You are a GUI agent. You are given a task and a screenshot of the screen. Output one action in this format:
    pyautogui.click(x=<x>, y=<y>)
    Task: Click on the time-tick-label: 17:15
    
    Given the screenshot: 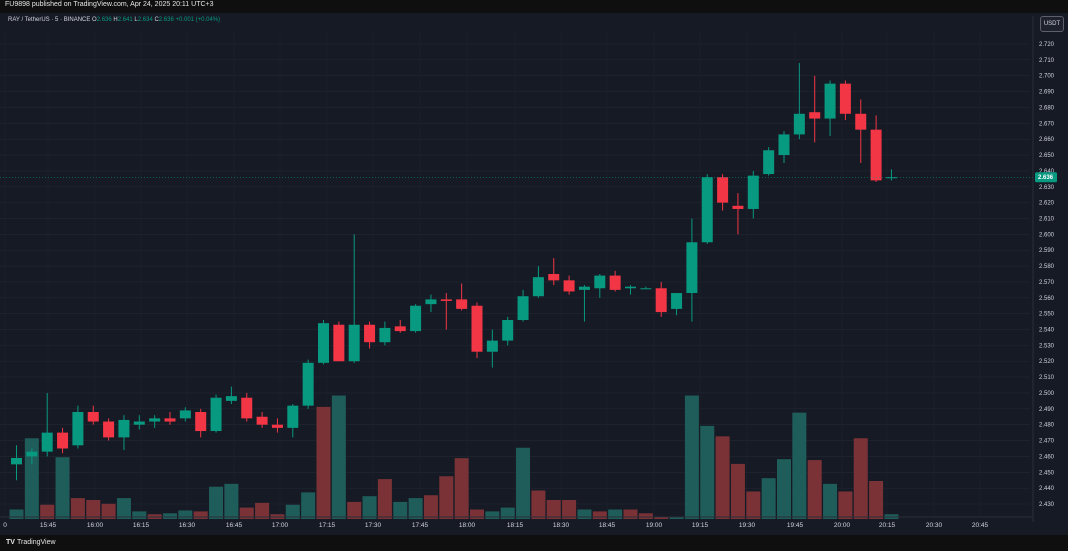 What is the action you would take?
    pyautogui.click(x=327, y=525)
    